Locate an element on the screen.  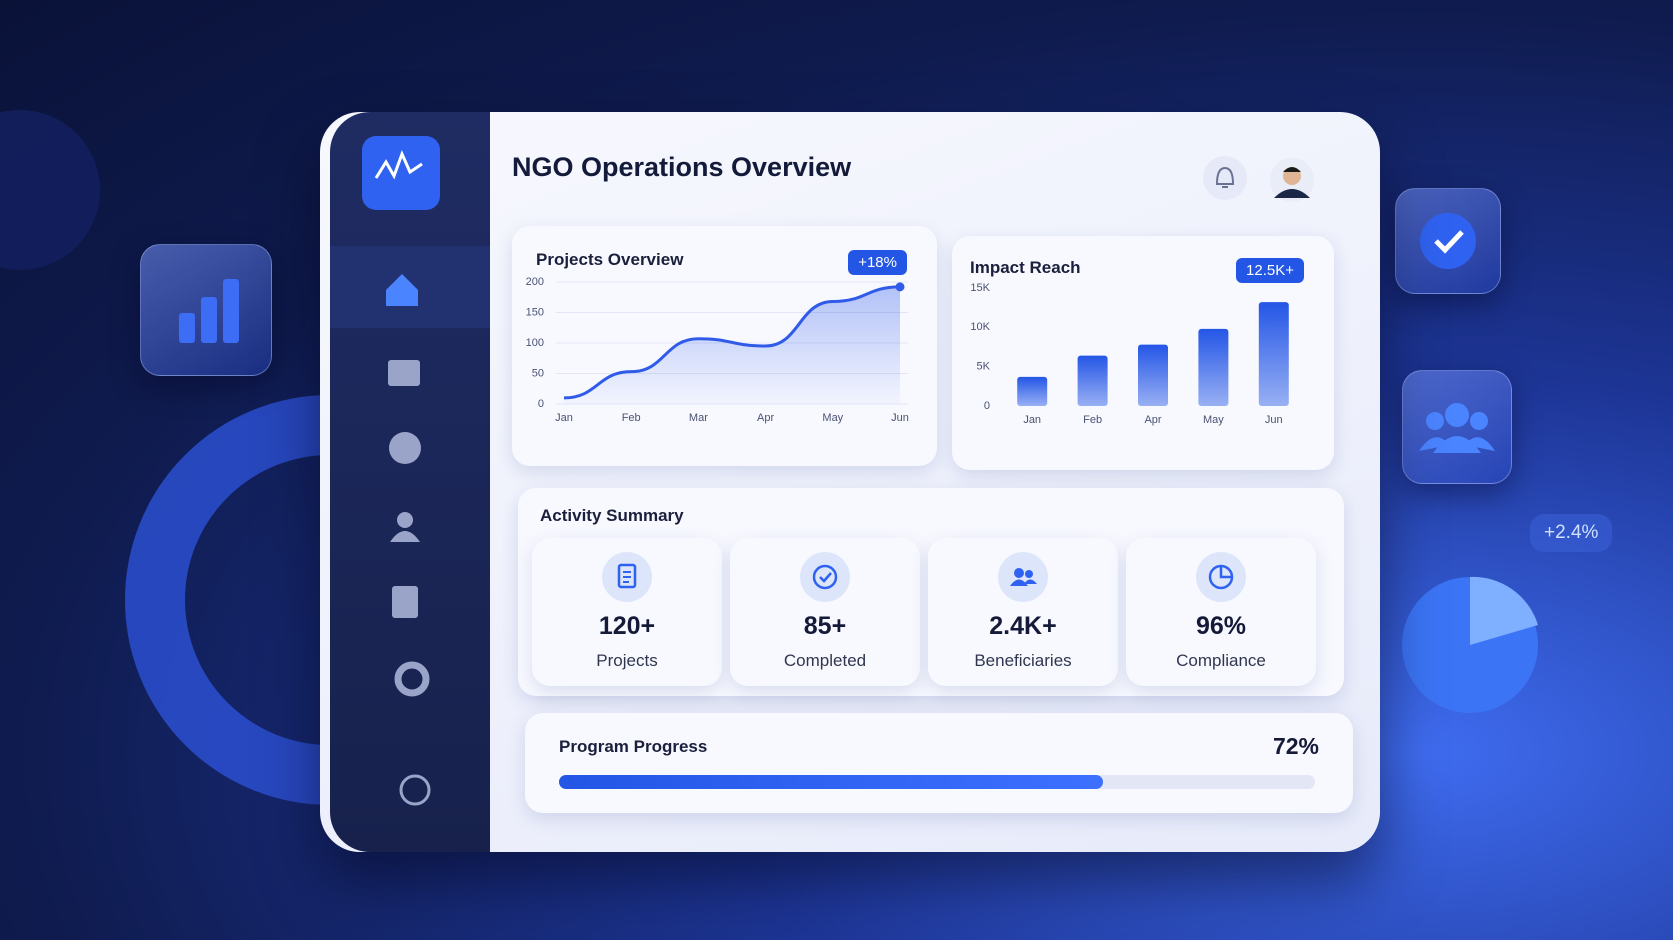
stat-label: Projects is located at coordinates (627, 660).